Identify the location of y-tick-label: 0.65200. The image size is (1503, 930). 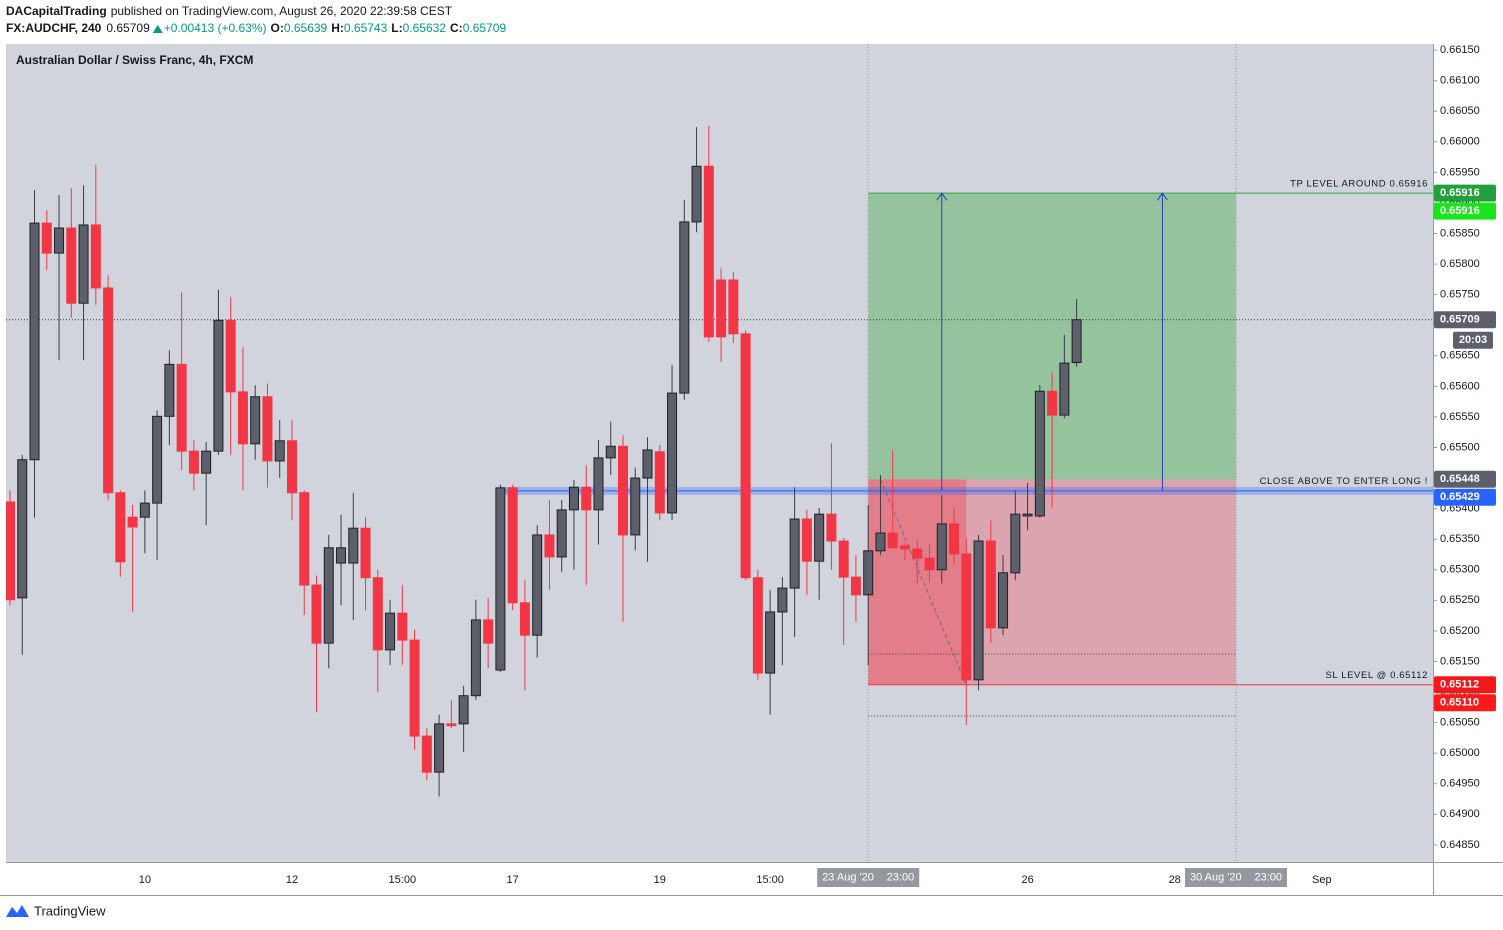
(1460, 631).